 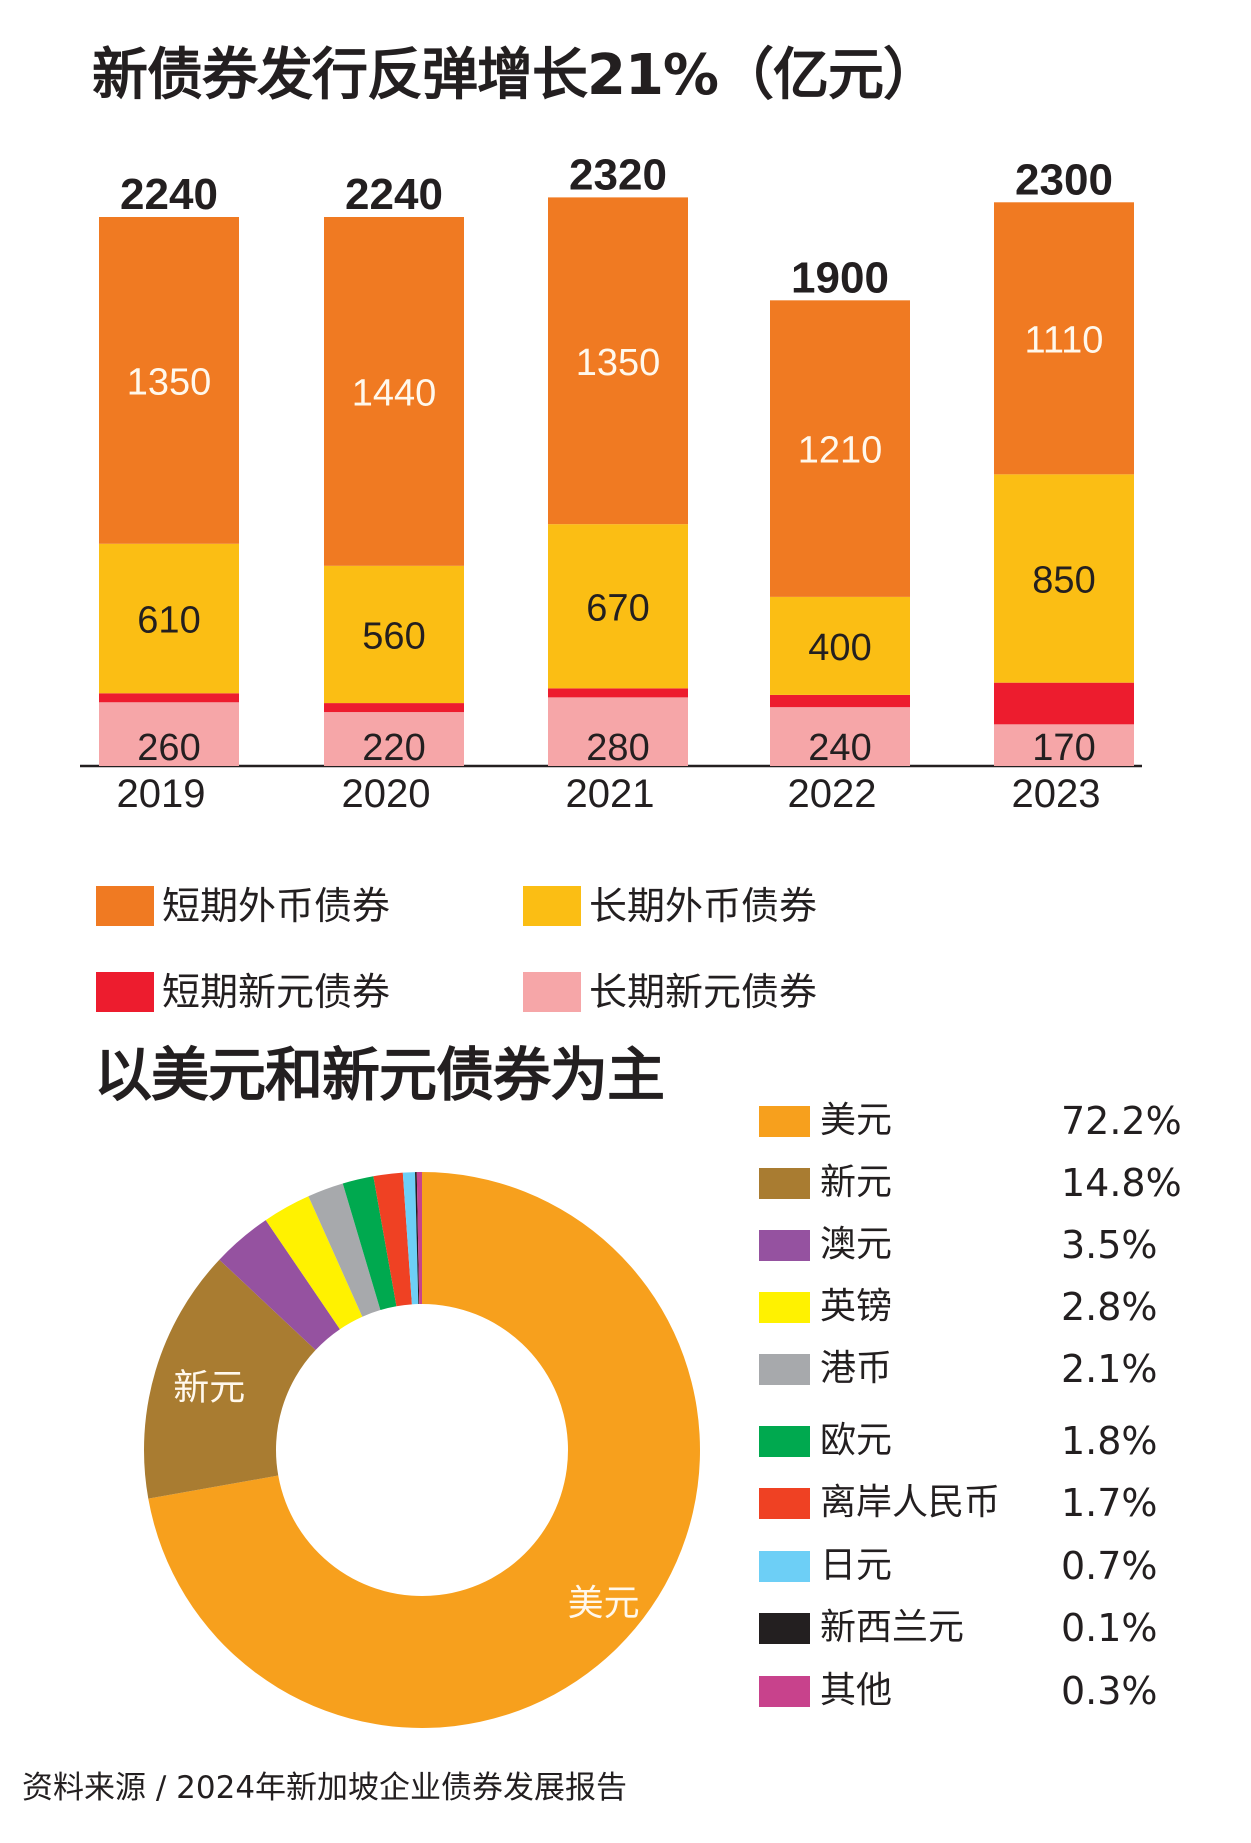 What do you see at coordinates (618, 174) in the screenshot?
I see `bar-total-label: 2320` at bounding box center [618, 174].